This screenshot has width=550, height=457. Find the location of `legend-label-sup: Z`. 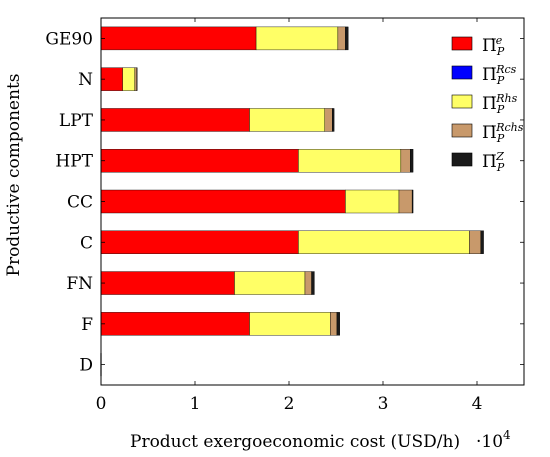

legend-label-sup: Z is located at coordinates (499, 156).